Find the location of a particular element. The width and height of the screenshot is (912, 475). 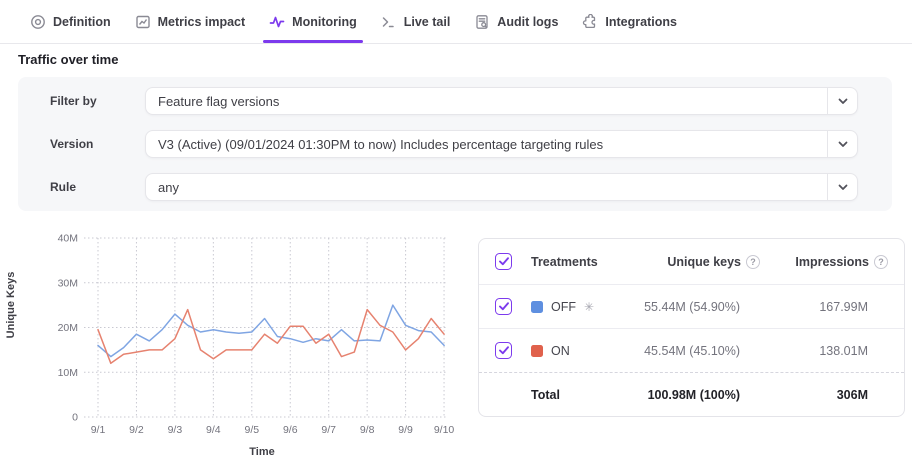

document-search-icon is located at coordinates (482, 22).